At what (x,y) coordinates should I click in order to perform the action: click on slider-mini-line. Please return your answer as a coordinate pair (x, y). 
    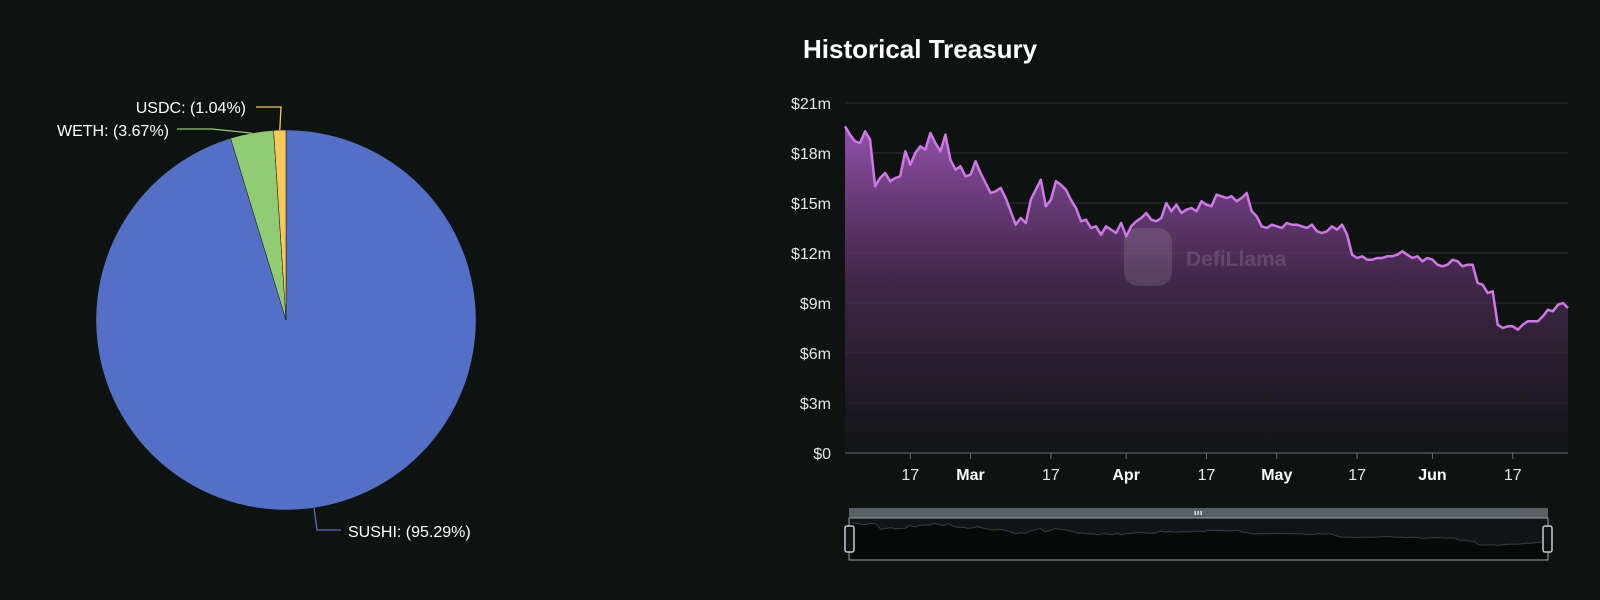
    Looking at the image, I should click on (1199, 534).